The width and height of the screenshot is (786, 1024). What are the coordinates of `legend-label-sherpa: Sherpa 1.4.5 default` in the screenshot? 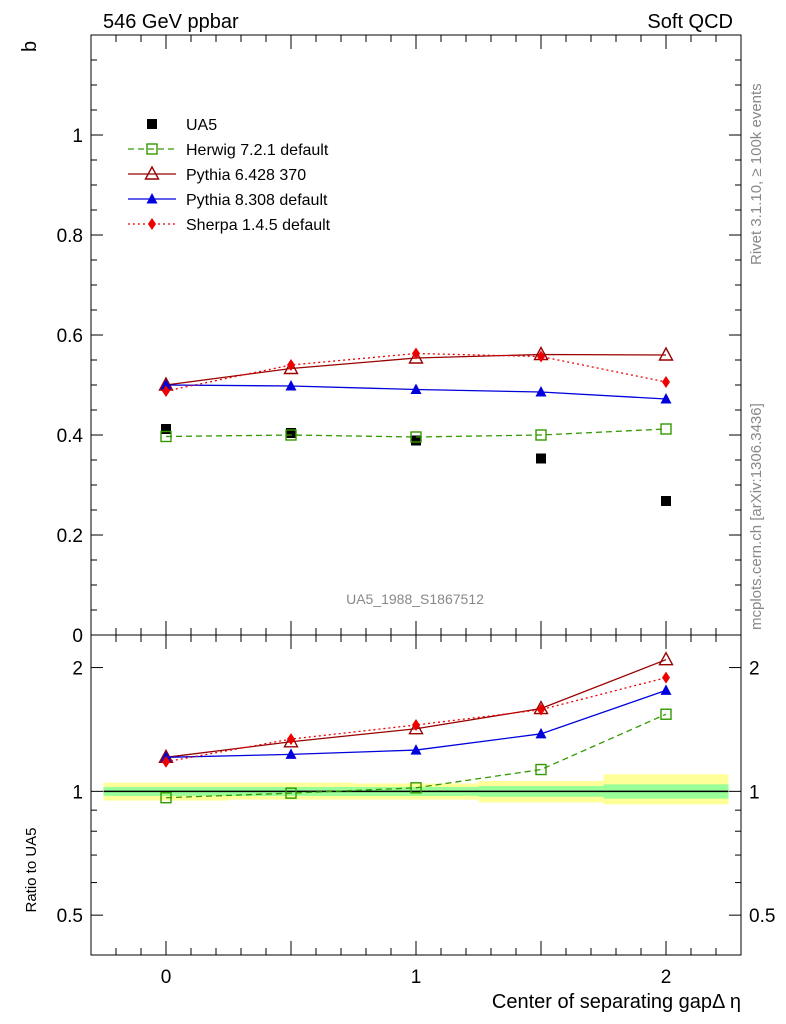 It's located at (258, 225).